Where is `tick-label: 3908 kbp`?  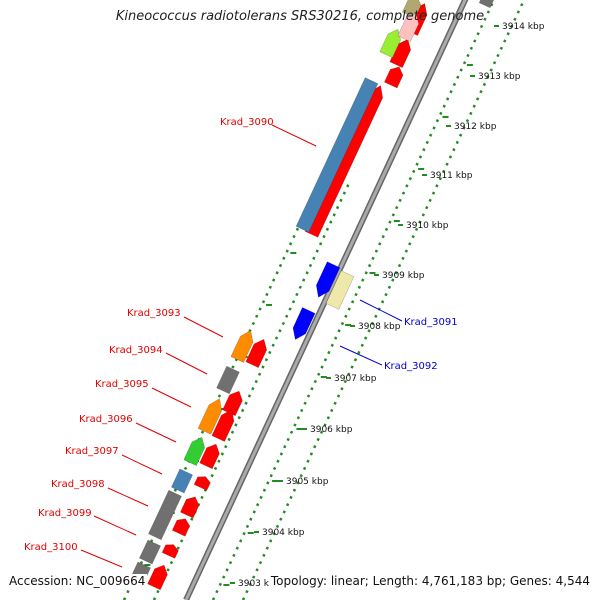
tick-label: 3908 kbp is located at coordinates (379, 327).